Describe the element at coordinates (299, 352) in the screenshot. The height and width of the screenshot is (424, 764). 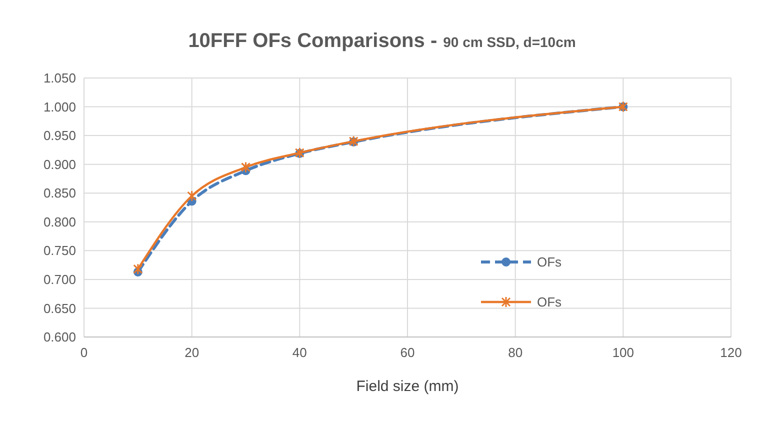
I see `x-tick-label: 40` at that location.